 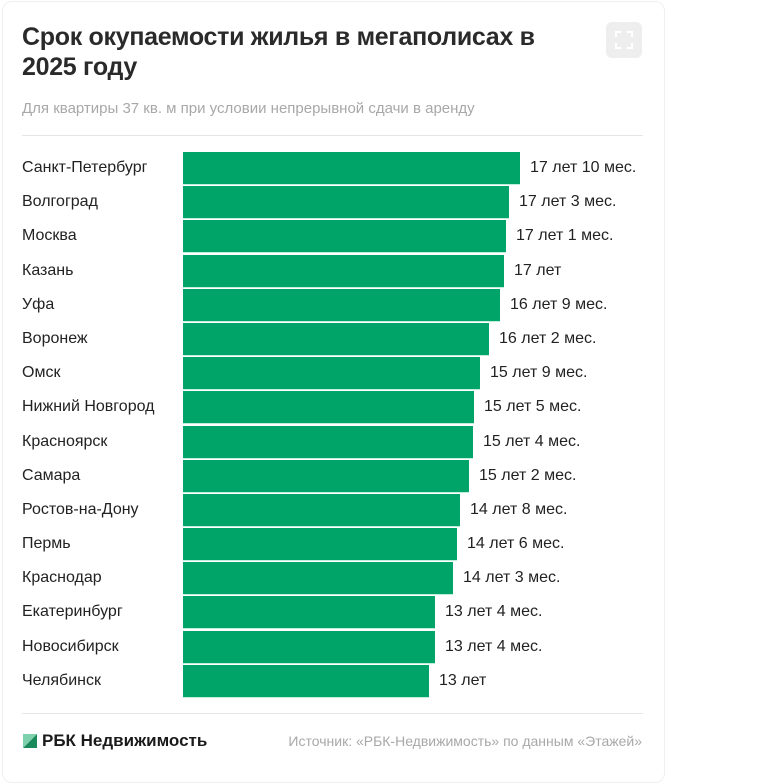 I want to click on chart-row: Москва 17 лет 1 мес., so click(x=342, y=237).